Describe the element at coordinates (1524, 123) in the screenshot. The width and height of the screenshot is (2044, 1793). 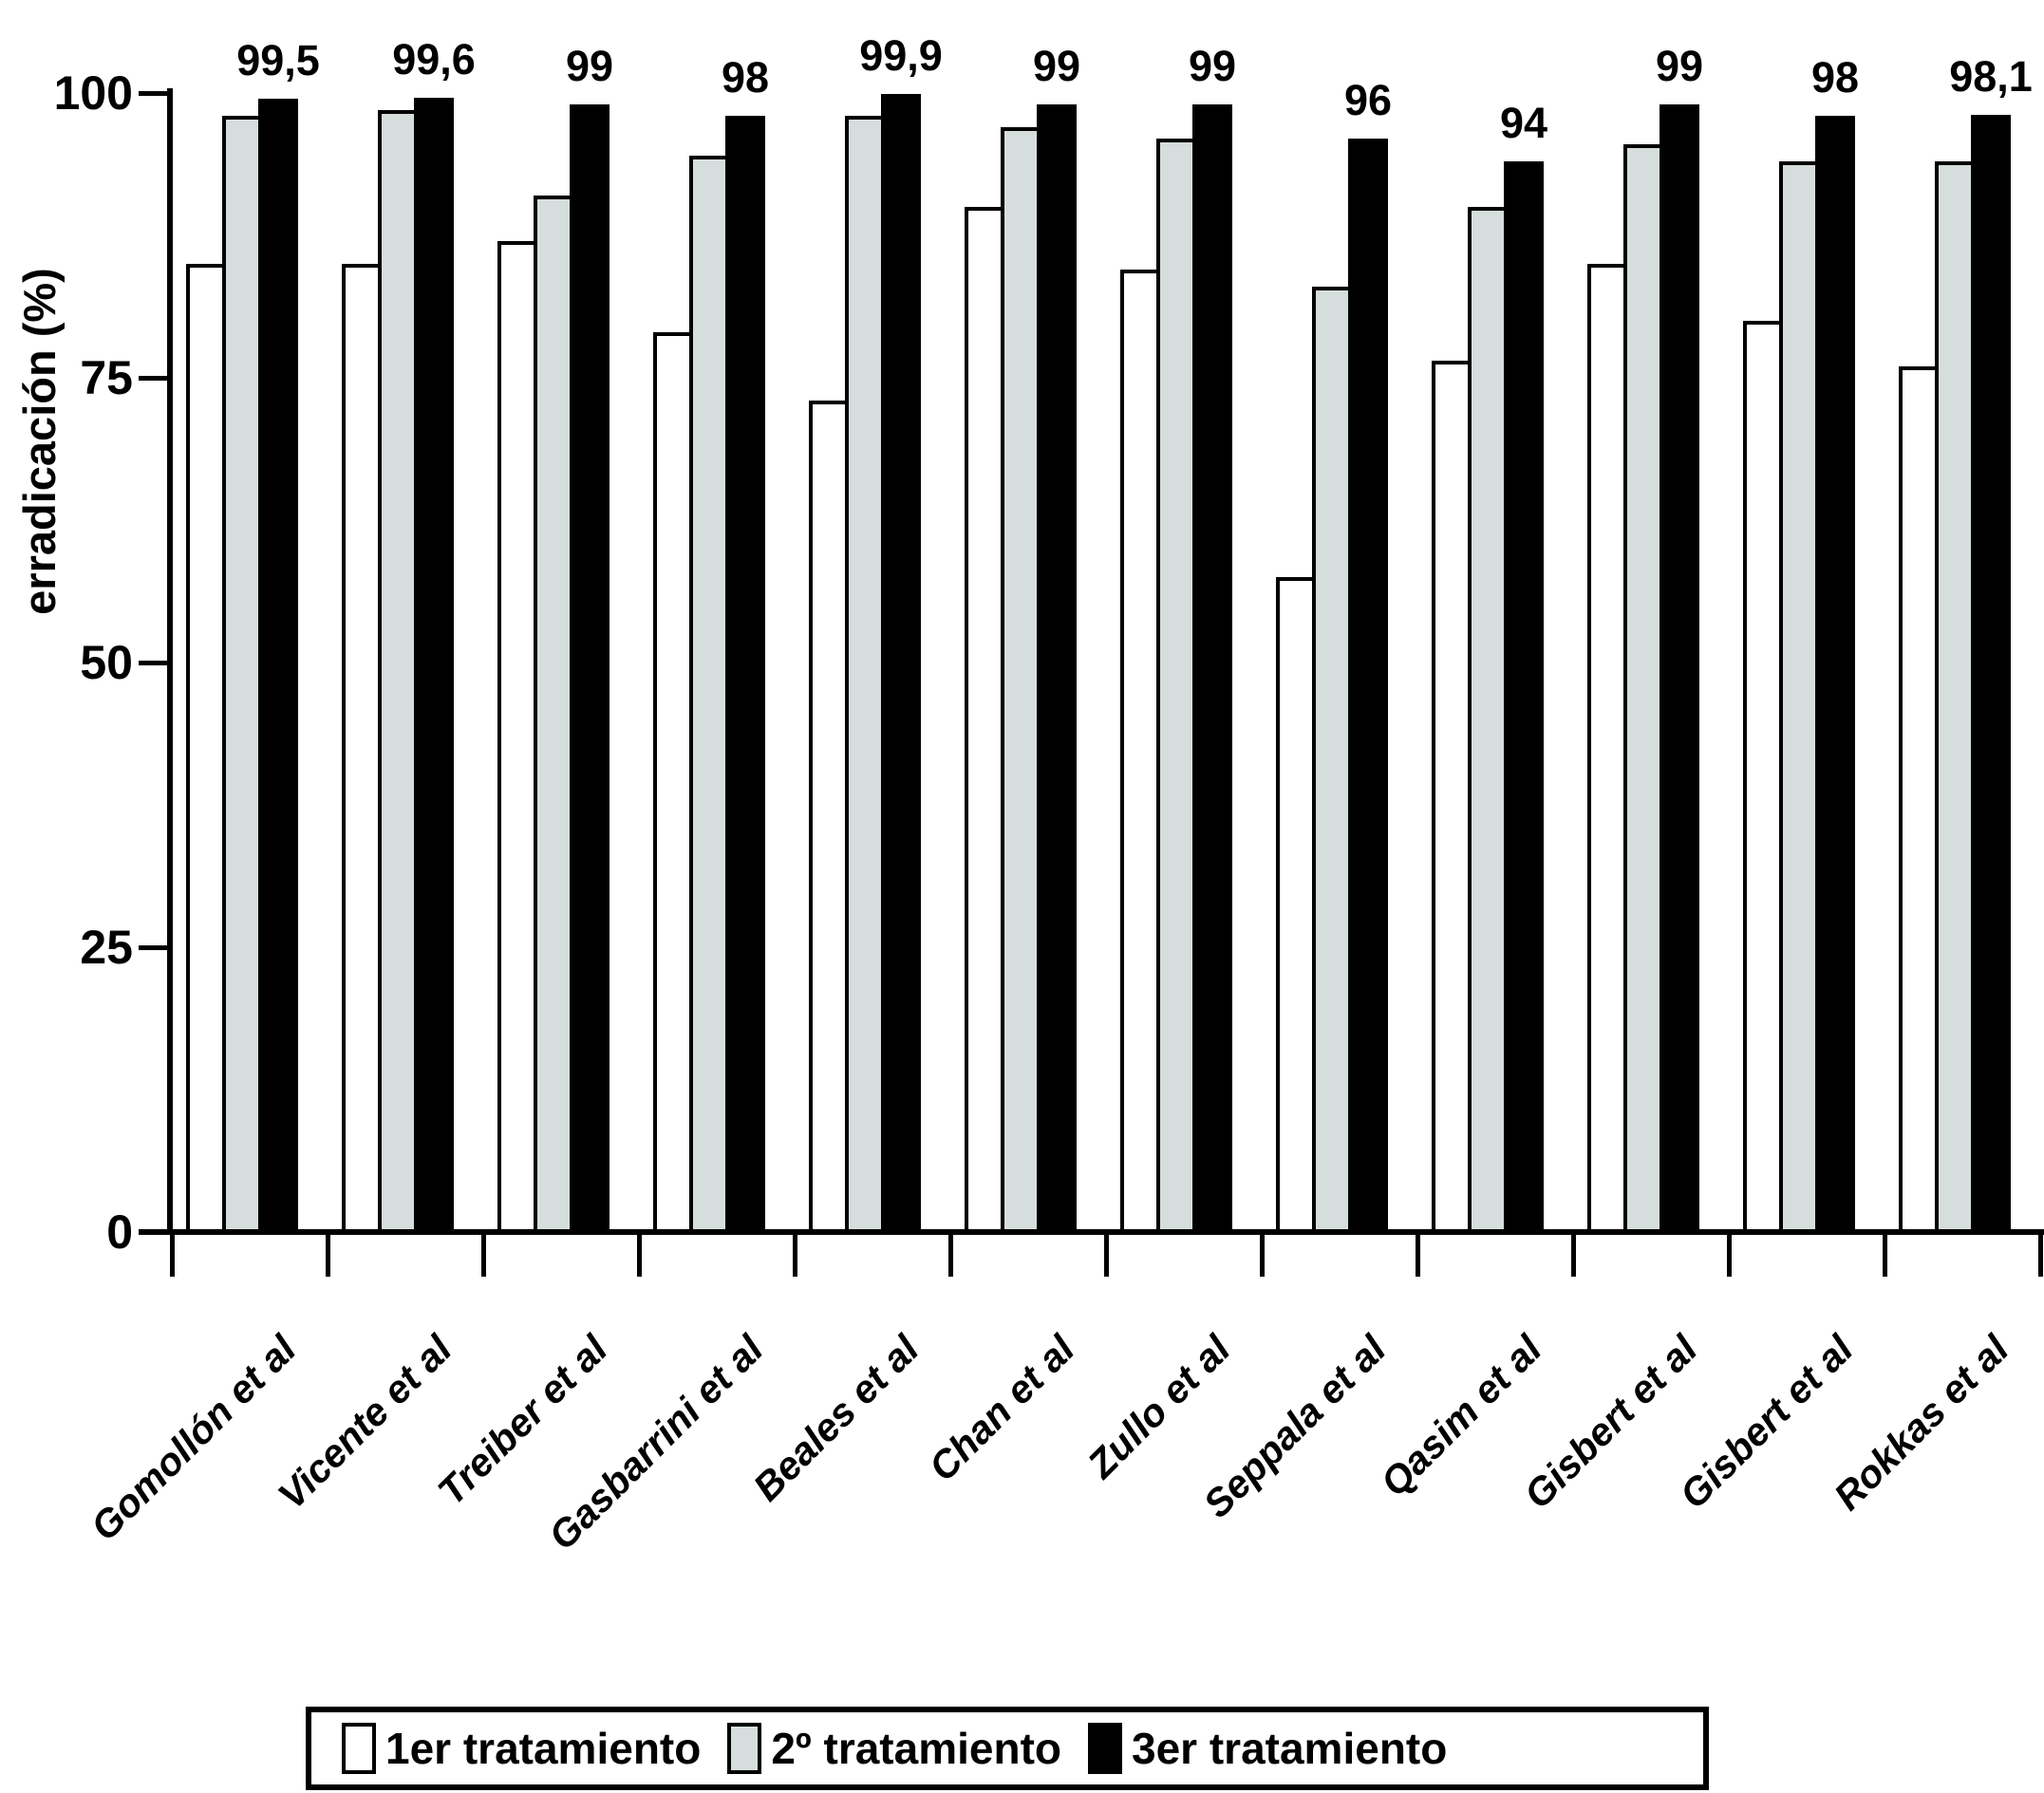
I see `bar-value-label: 94` at that location.